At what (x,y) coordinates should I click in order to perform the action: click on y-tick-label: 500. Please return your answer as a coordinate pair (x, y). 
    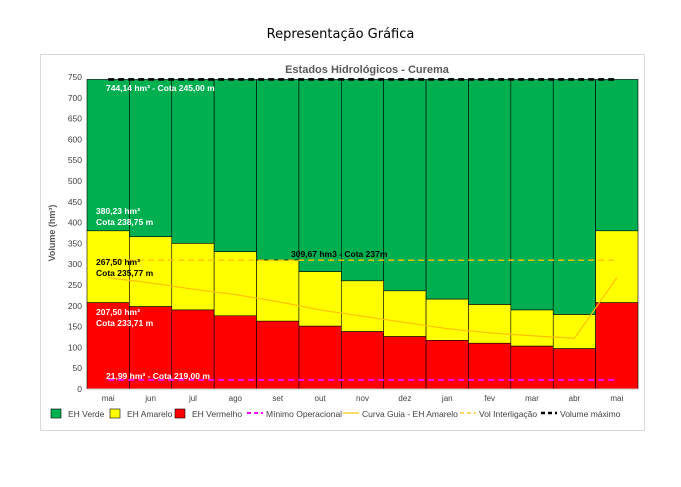
    Looking at the image, I should click on (75, 181).